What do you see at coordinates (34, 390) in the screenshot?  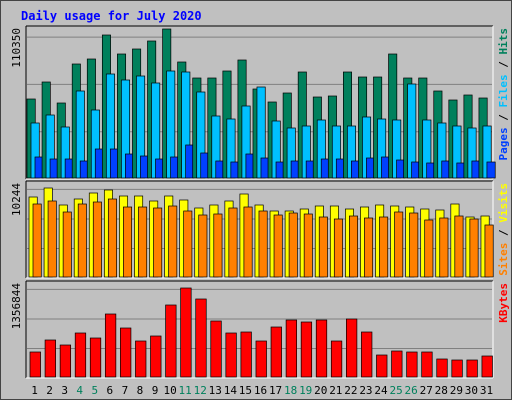 I see `x-tick-label-day-1: 1` at bounding box center [34, 390].